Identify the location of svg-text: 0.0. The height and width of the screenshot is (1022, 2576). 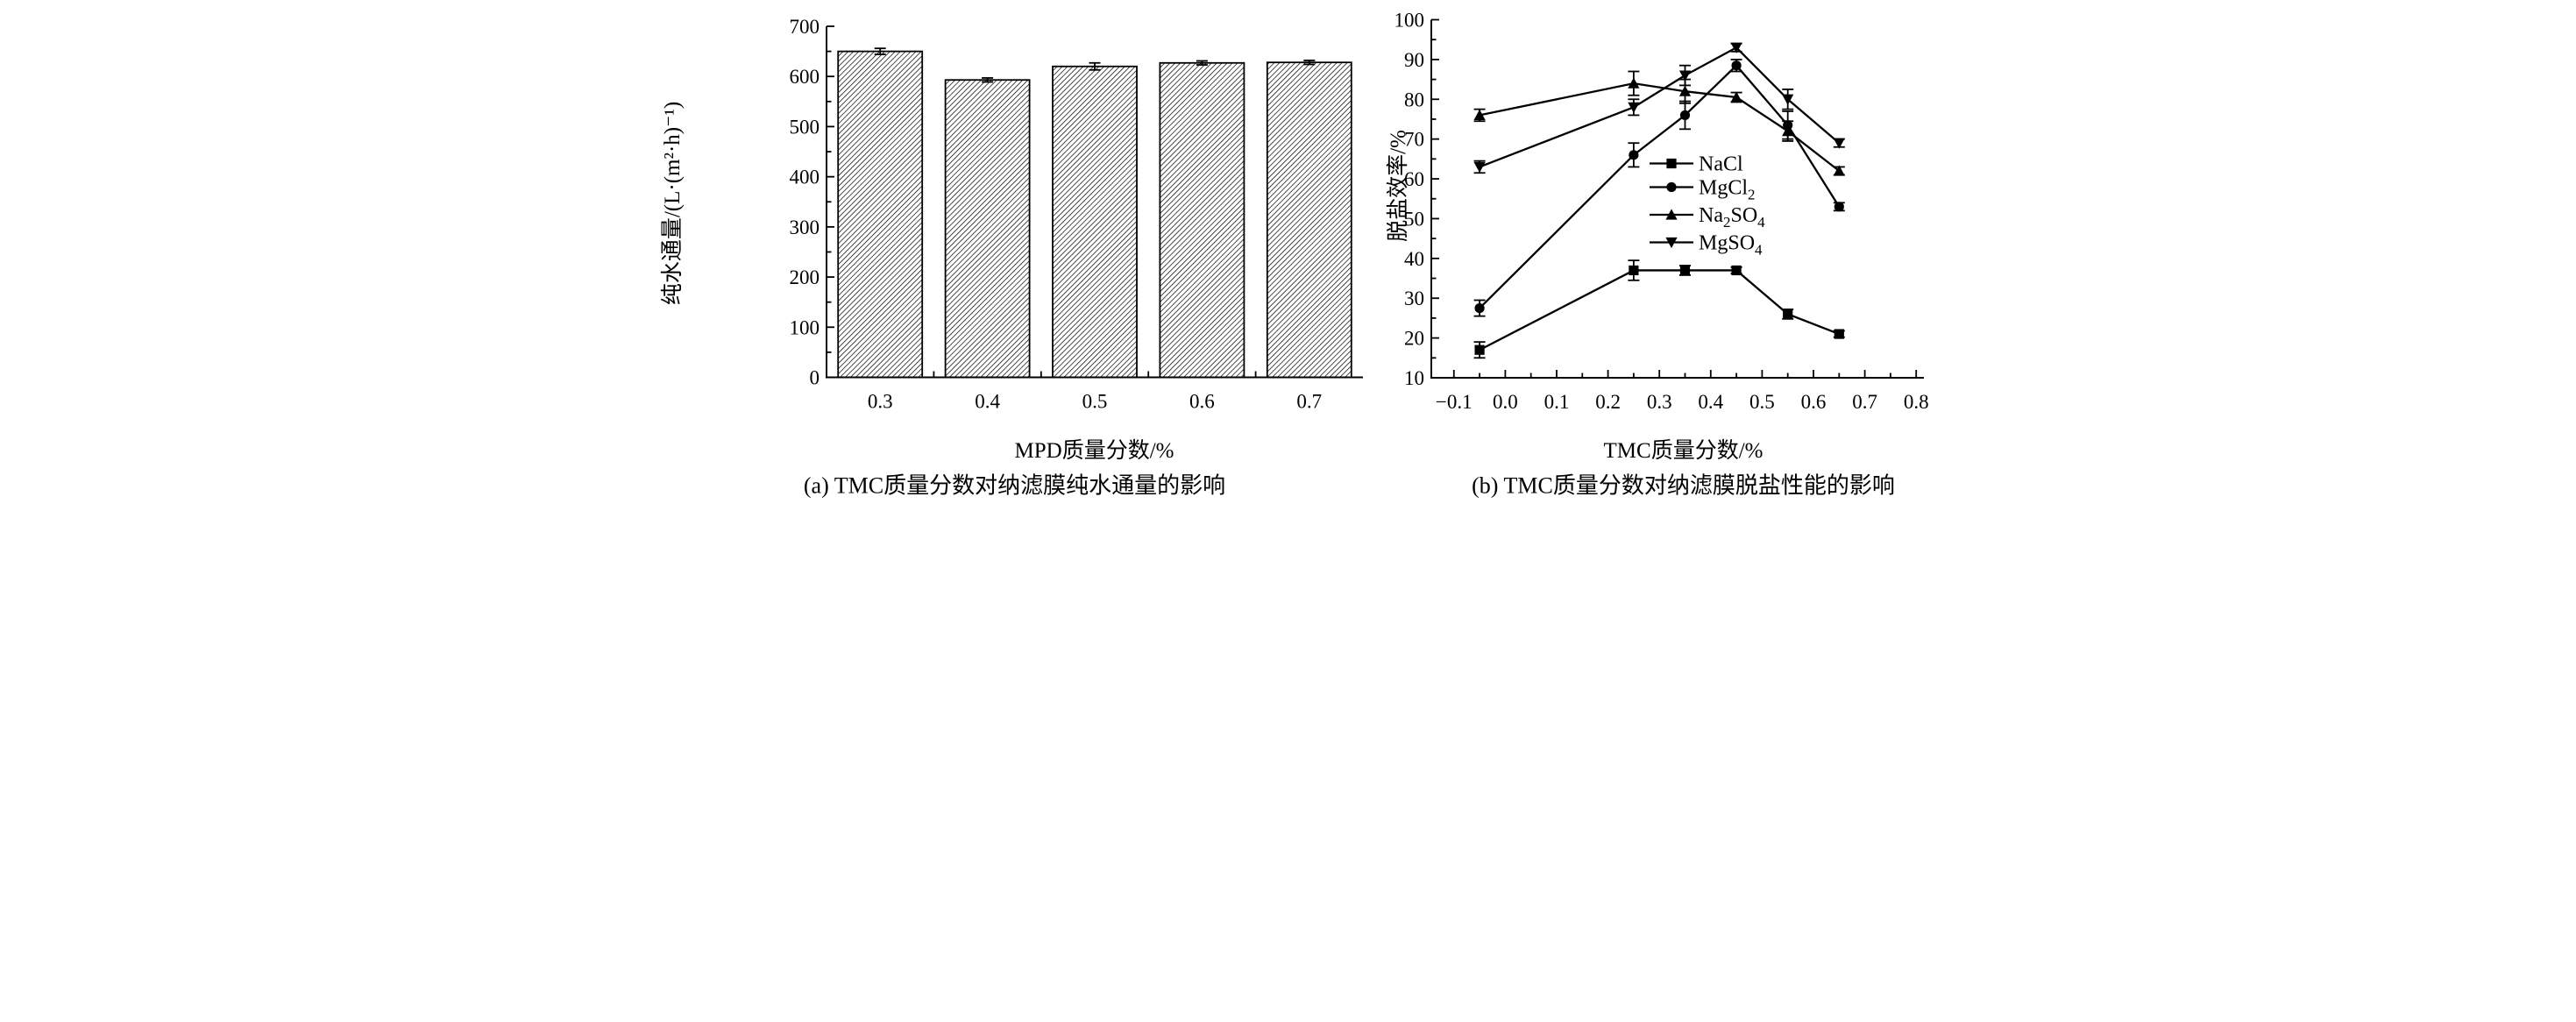
(1505, 402).